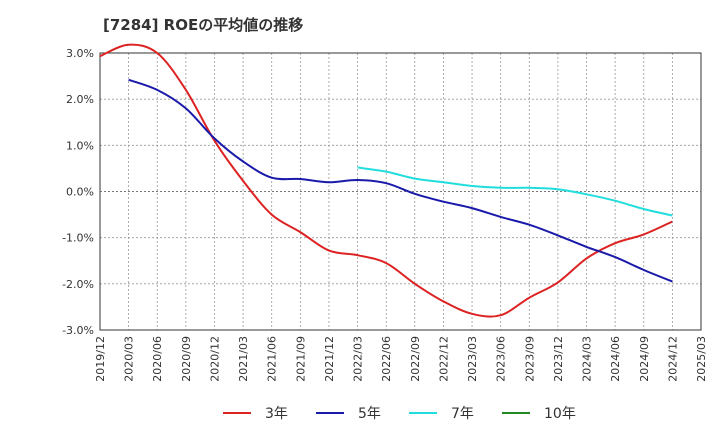 The width and height of the screenshot is (720, 440). Describe the element at coordinates (701, 359) in the screenshot. I see `x-tick-label: 2025/03` at that location.